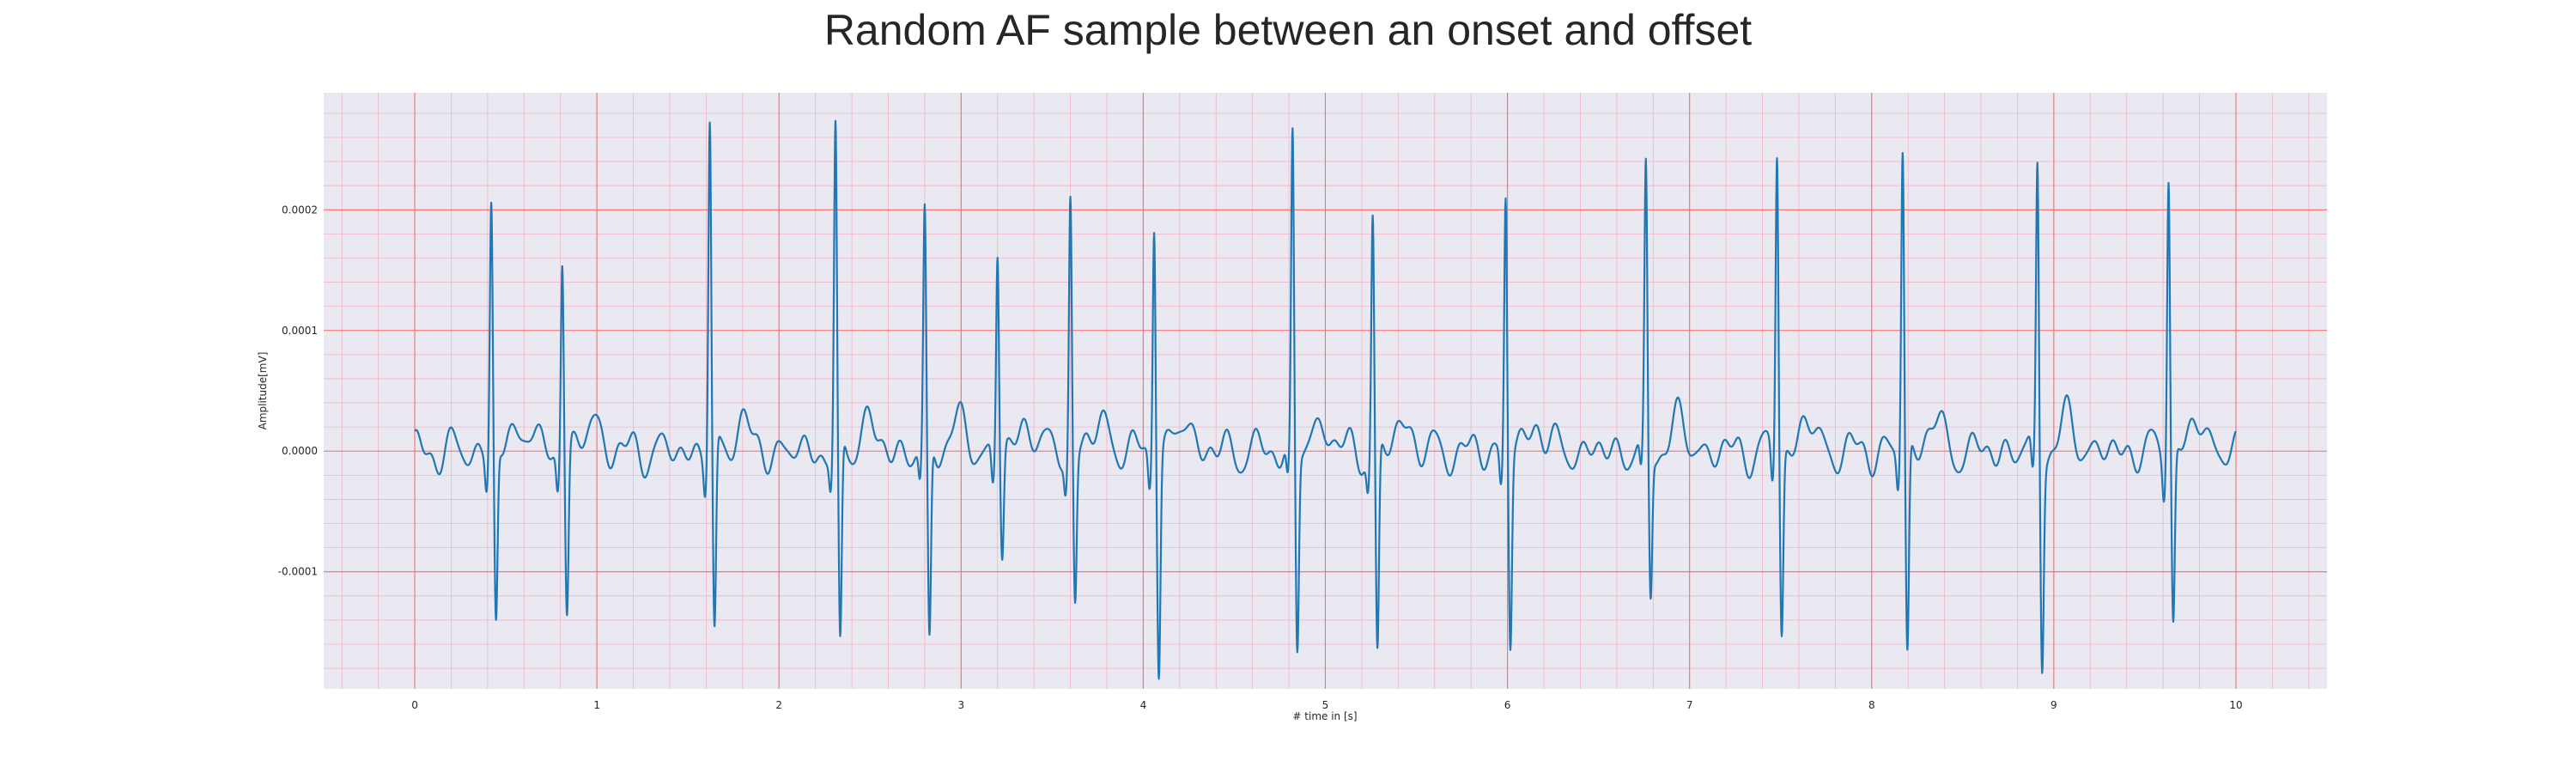  I want to click on y-tick-label: 0.0002, so click(300, 210).